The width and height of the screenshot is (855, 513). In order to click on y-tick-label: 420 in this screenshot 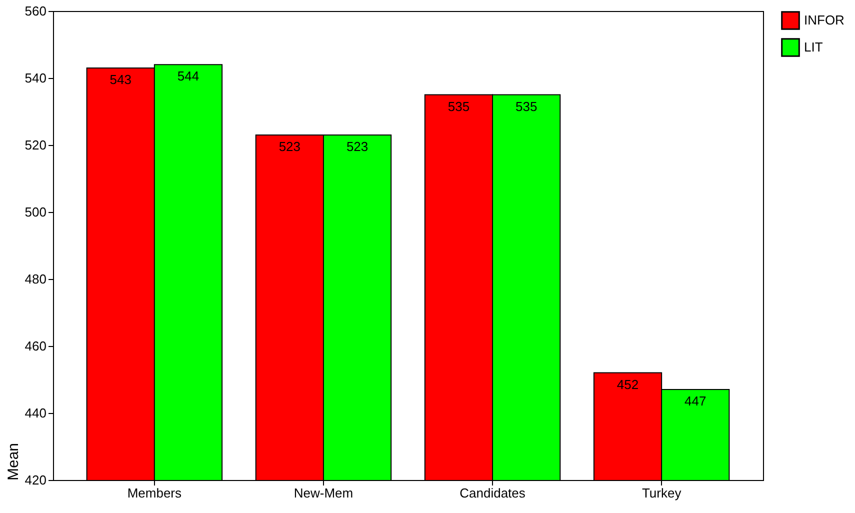, I will do `click(35, 480)`.